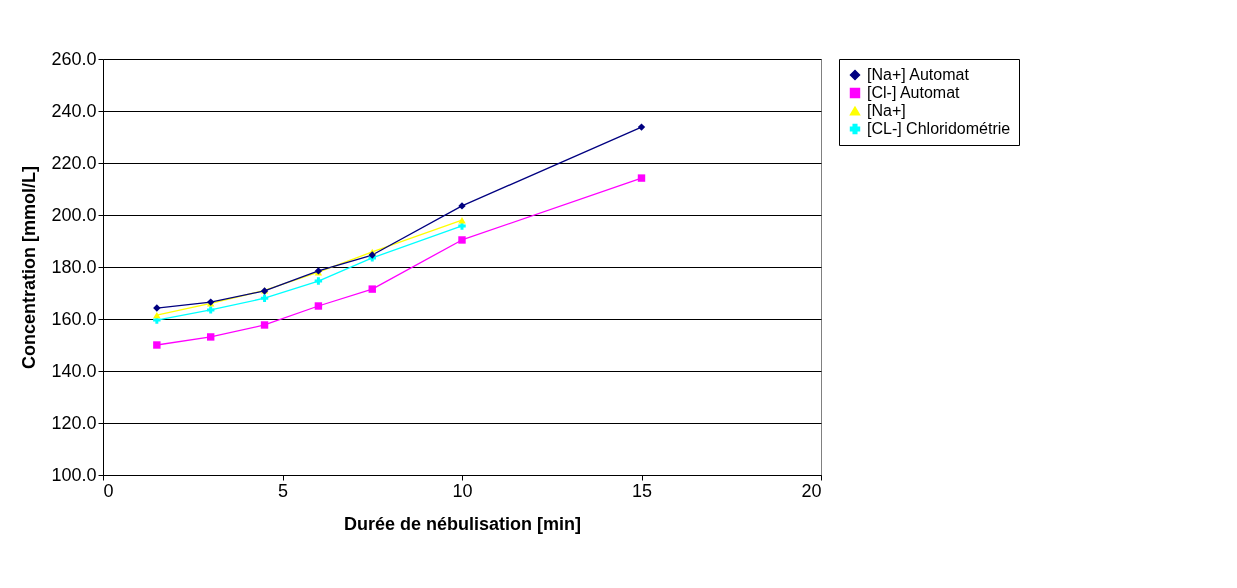 Image resolution: width=1237 pixels, height=588 pixels. What do you see at coordinates (811, 490) in the screenshot?
I see `x-tick-label: 20` at bounding box center [811, 490].